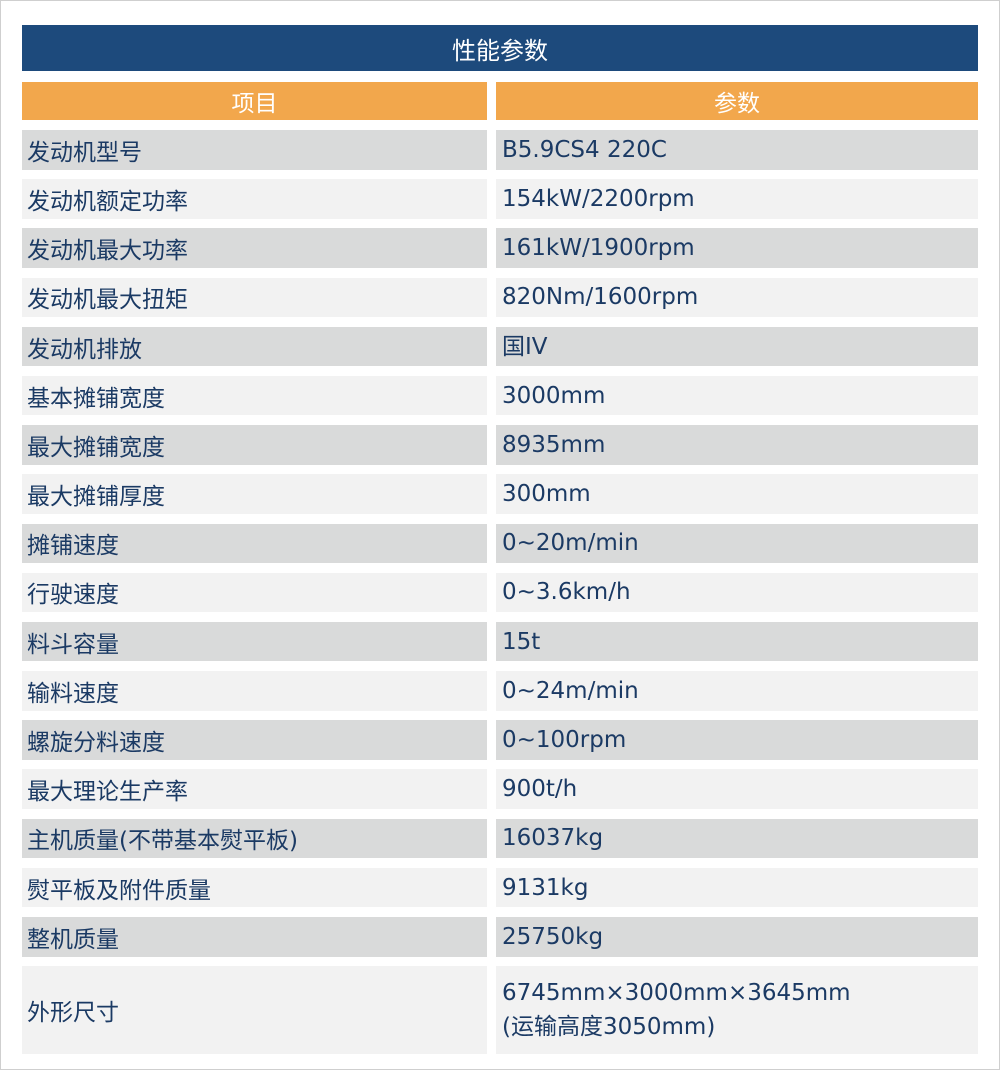 This screenshot has width=1000, height=1070. What do you see at coordinates (737, 101) in the screenshot?
I see `column-header-parameter: 参数` at bounding box center [737, 101].